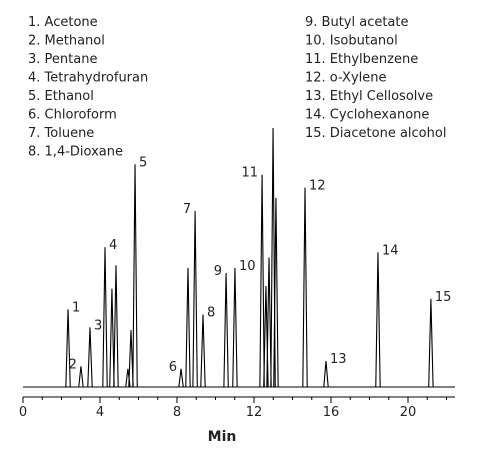  What do you see at coordinates (408, 412) in the screenshot?
I see `x-tick-label: 20` at bounding box center [408, 412].